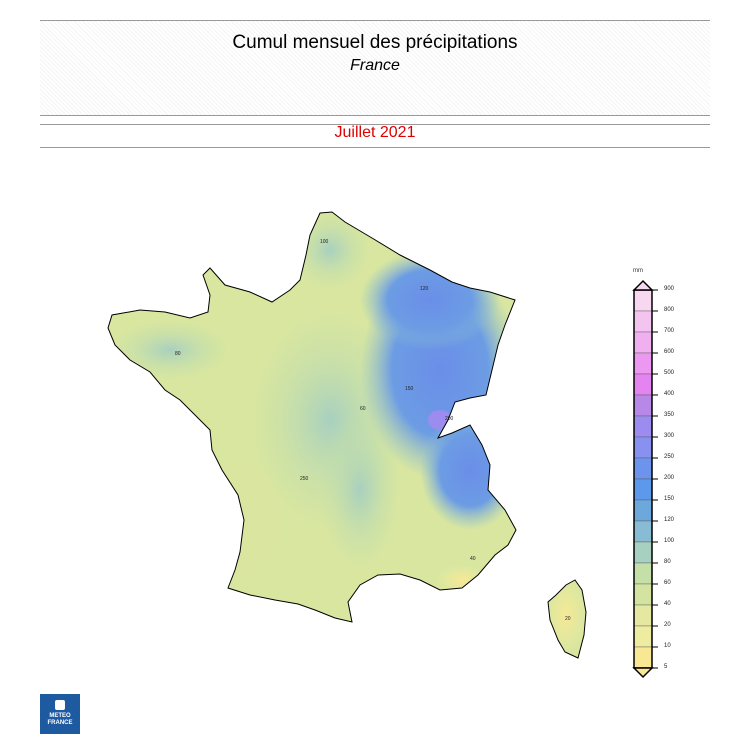  Describe the element at coordinates (643, 673) in the screenshot. I see `legend-arrow-down-icon` at that location.